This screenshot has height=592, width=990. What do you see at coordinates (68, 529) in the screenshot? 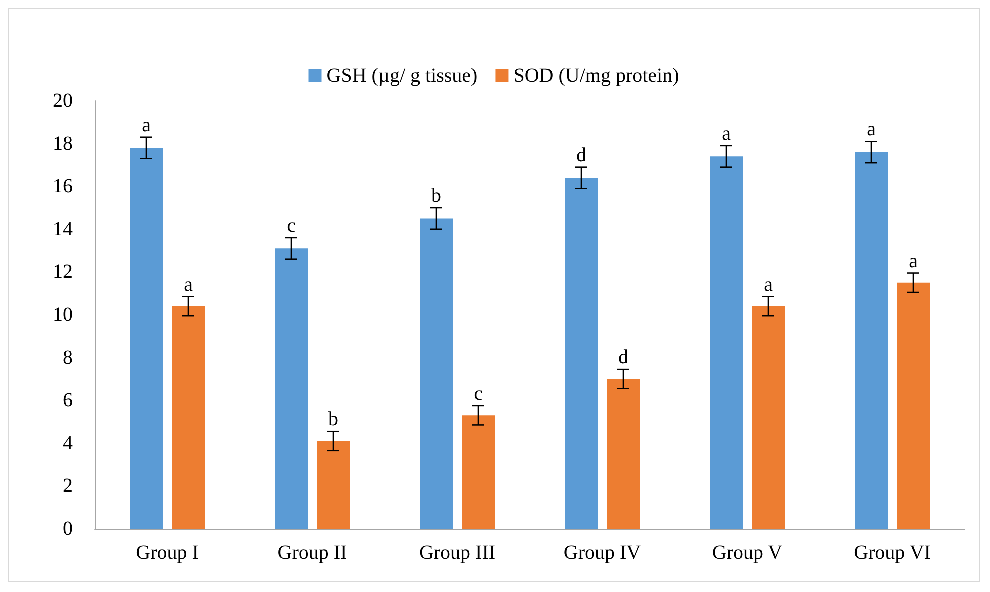
I see `y-tick-label: 0` at bounding box center [68, 529].